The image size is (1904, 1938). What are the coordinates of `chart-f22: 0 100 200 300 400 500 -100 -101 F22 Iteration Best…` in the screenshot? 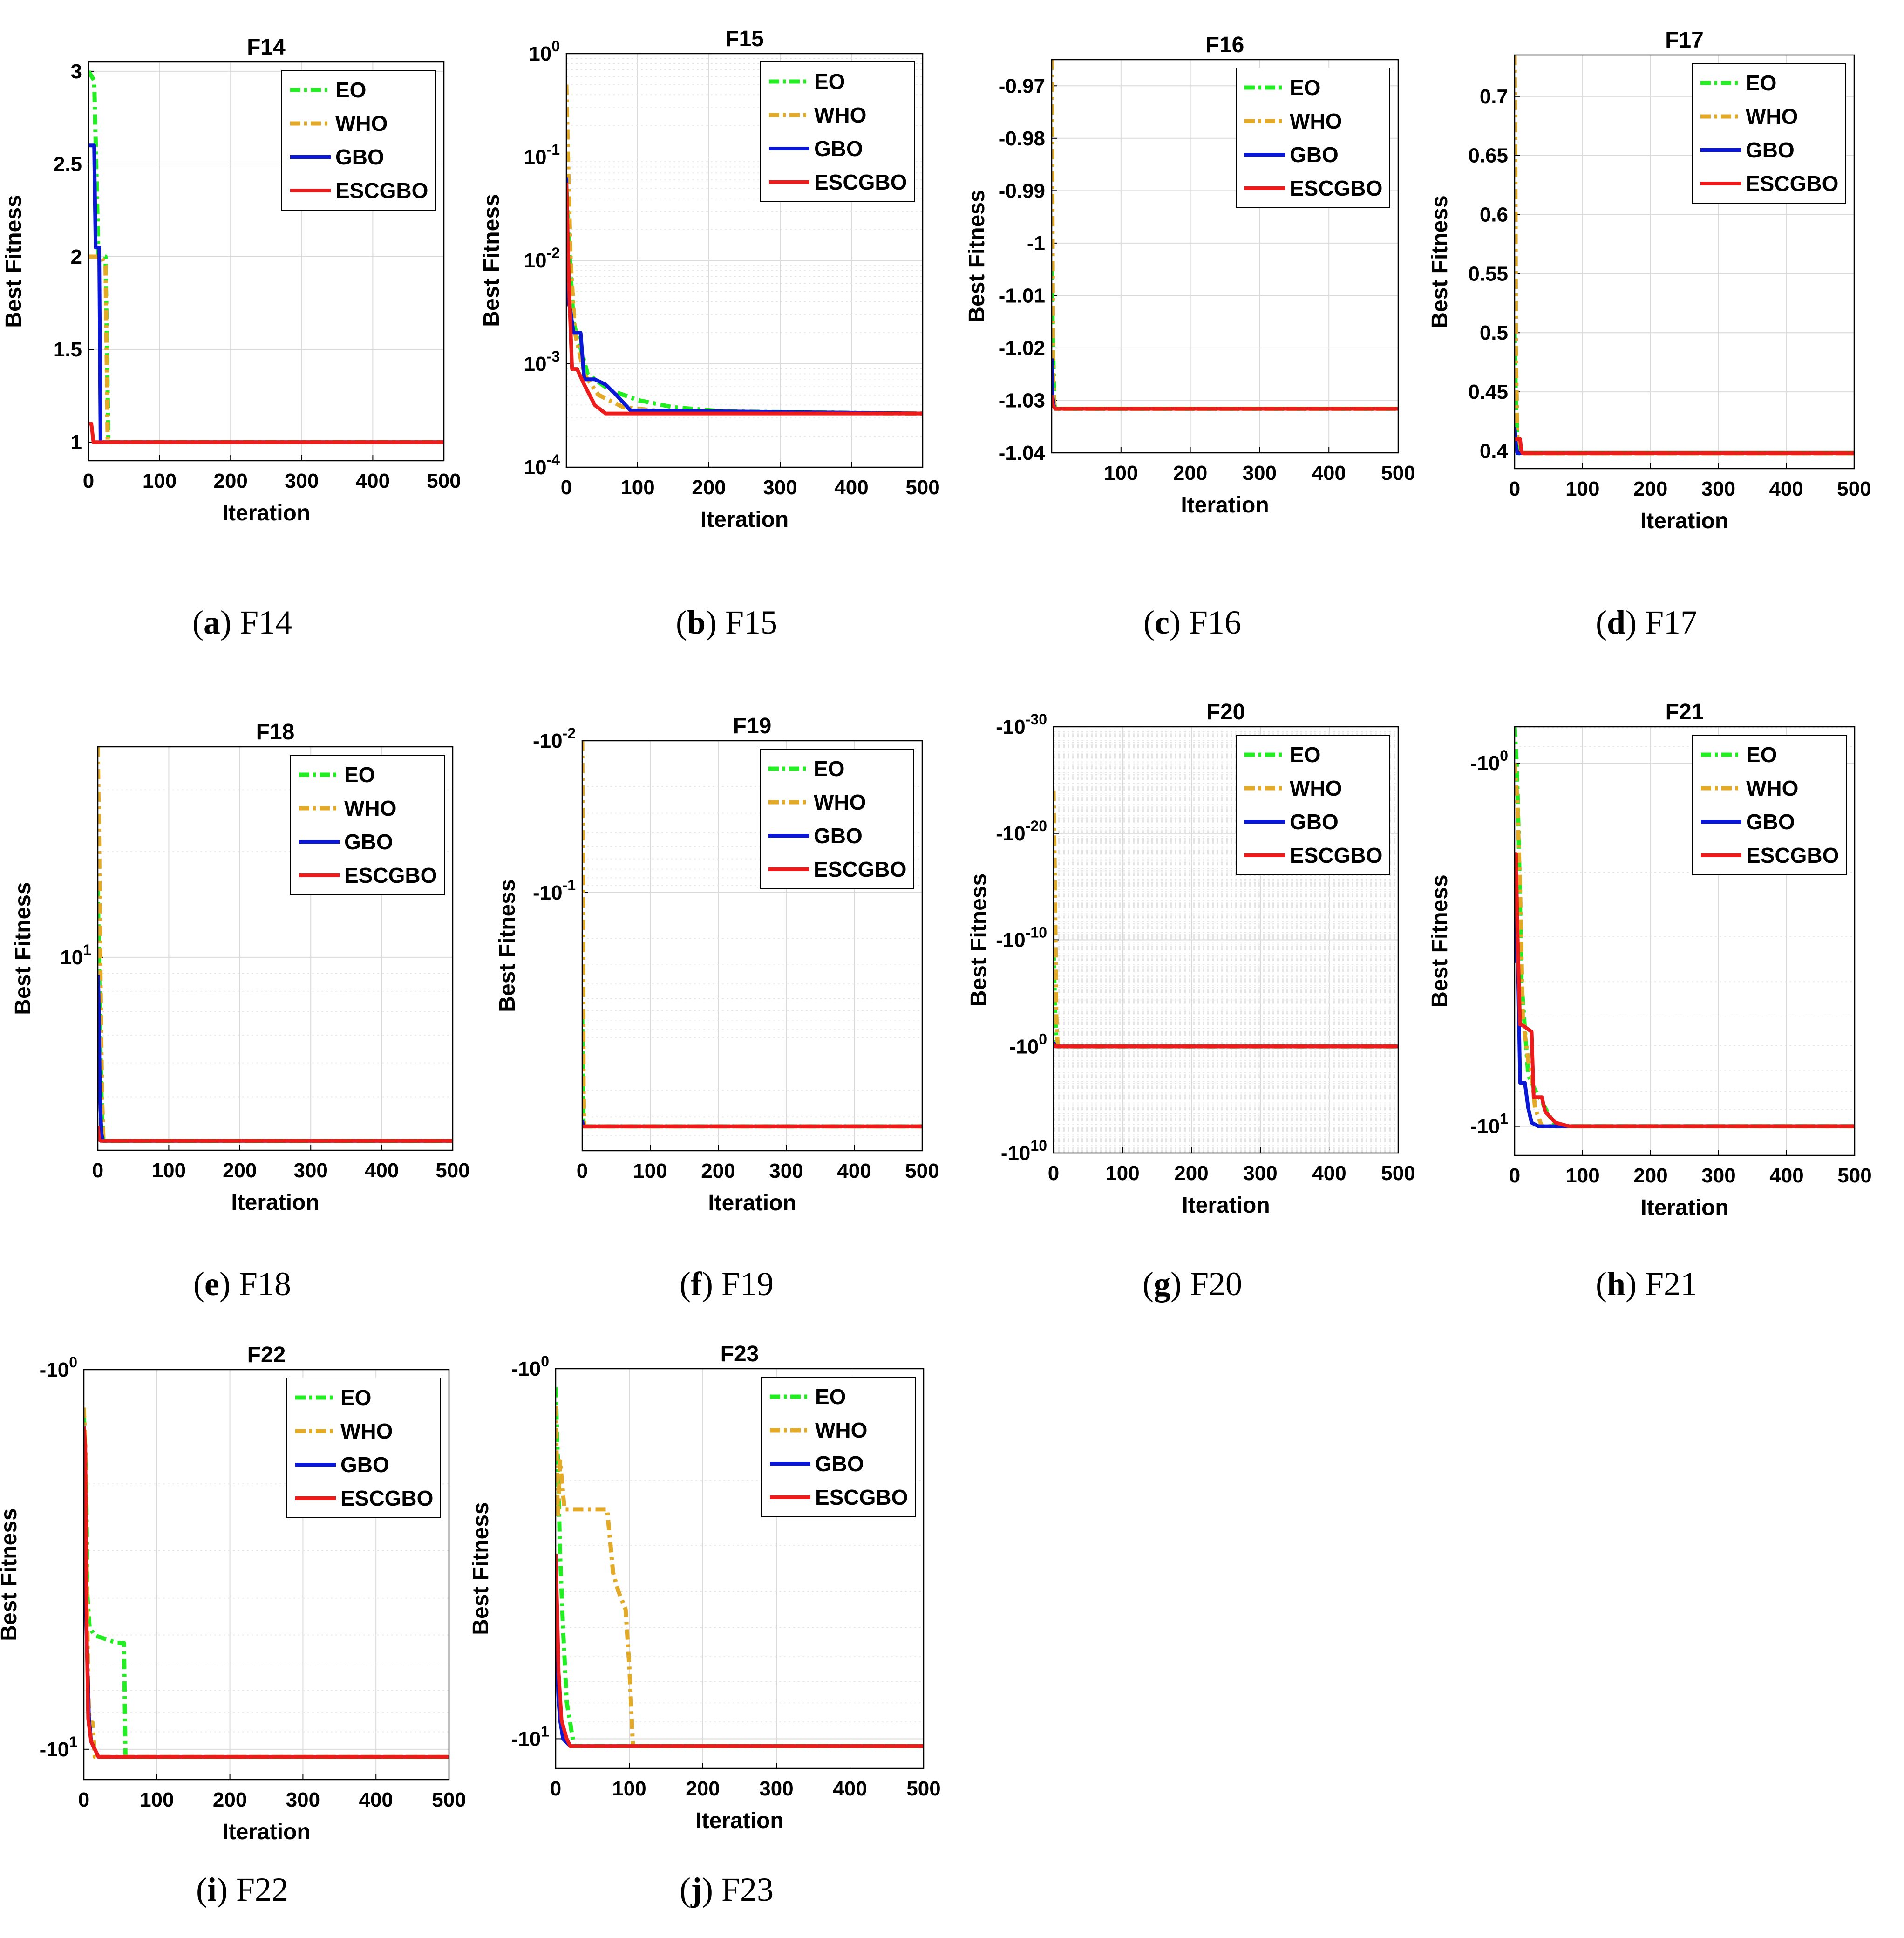 It's located at (233, 1594).